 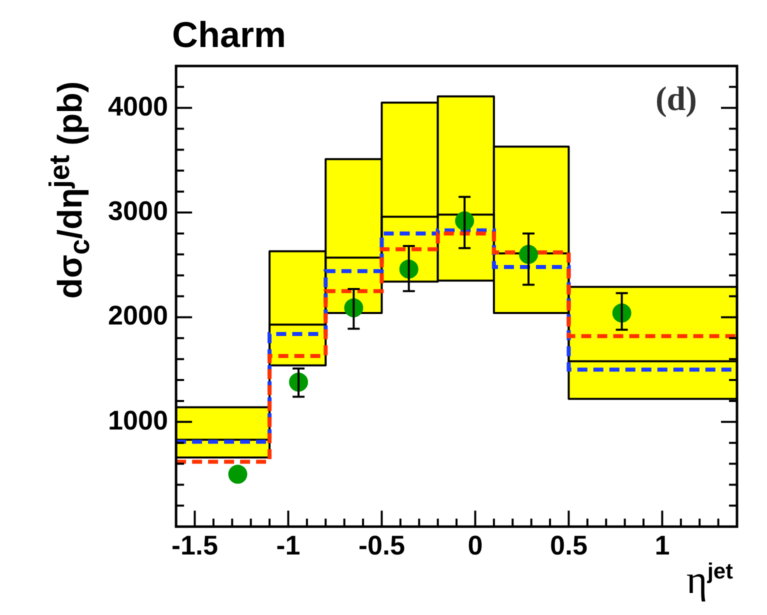 What do you see at coordinates (229, 35) in the screenshot?
I see `chart-title: Charm` at bounding box center [229, 35].